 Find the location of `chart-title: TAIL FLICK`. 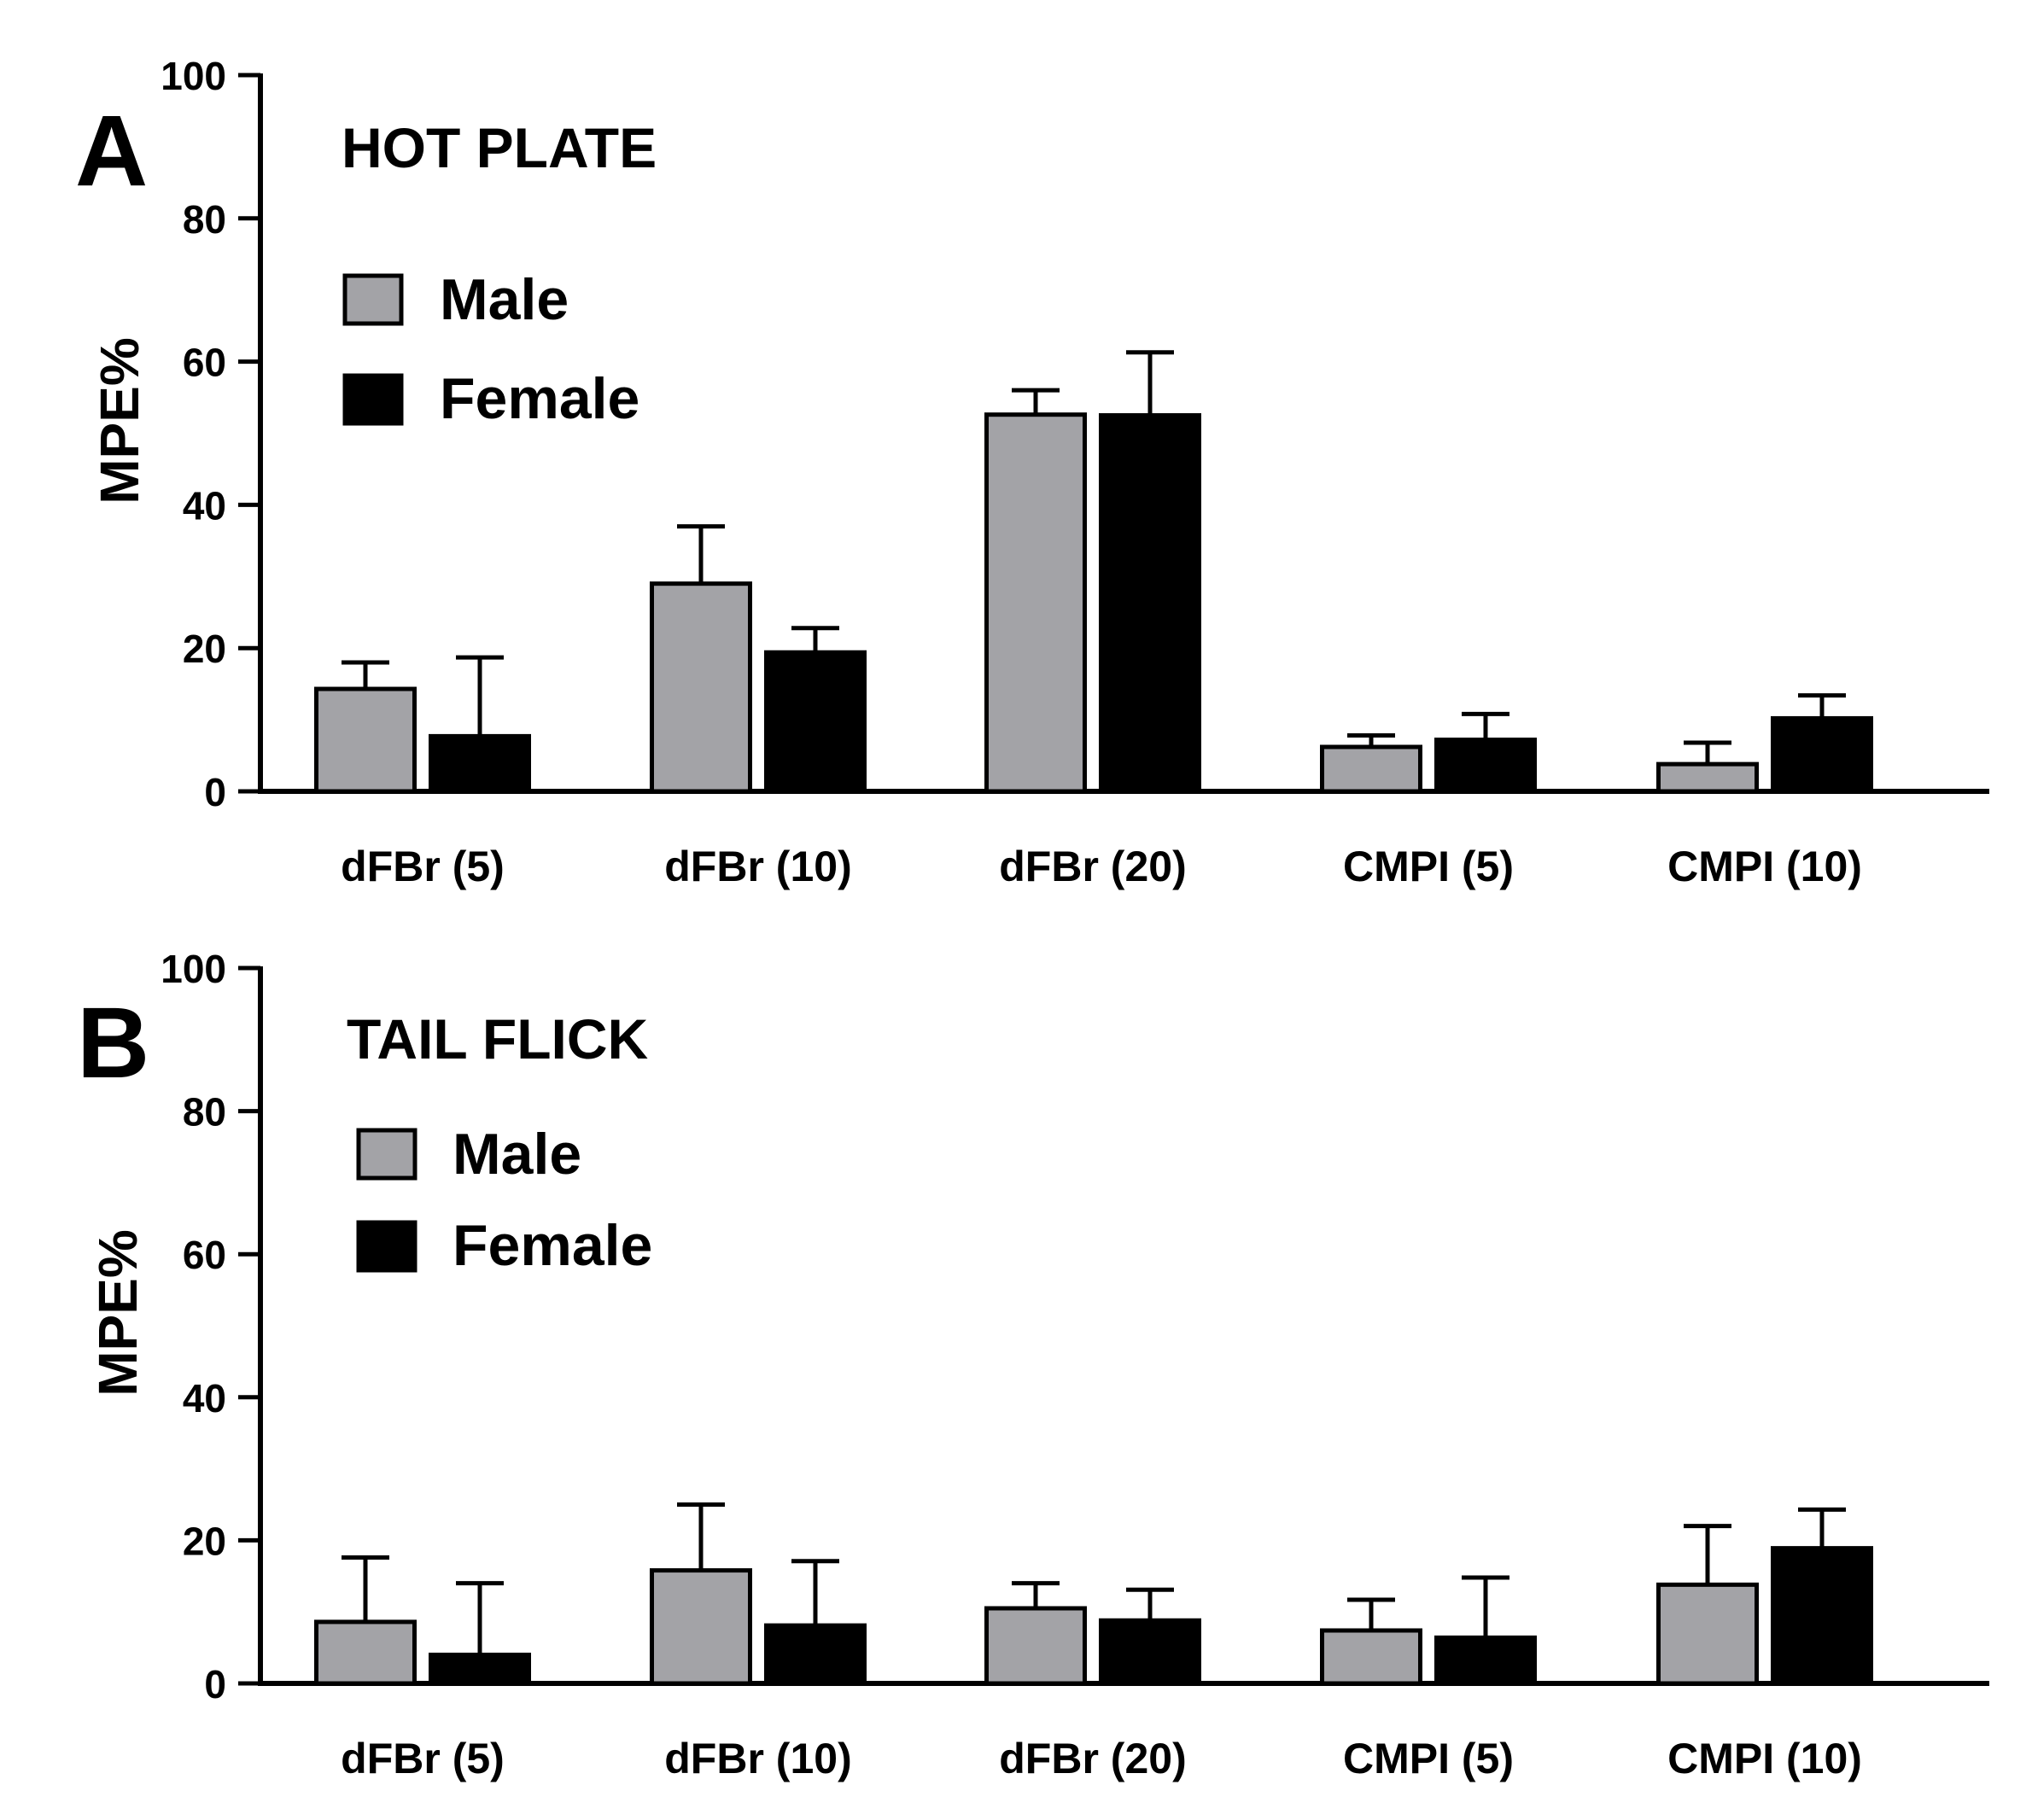

chart-title: TAIL FLICK is located at coordinates (498, 1038).